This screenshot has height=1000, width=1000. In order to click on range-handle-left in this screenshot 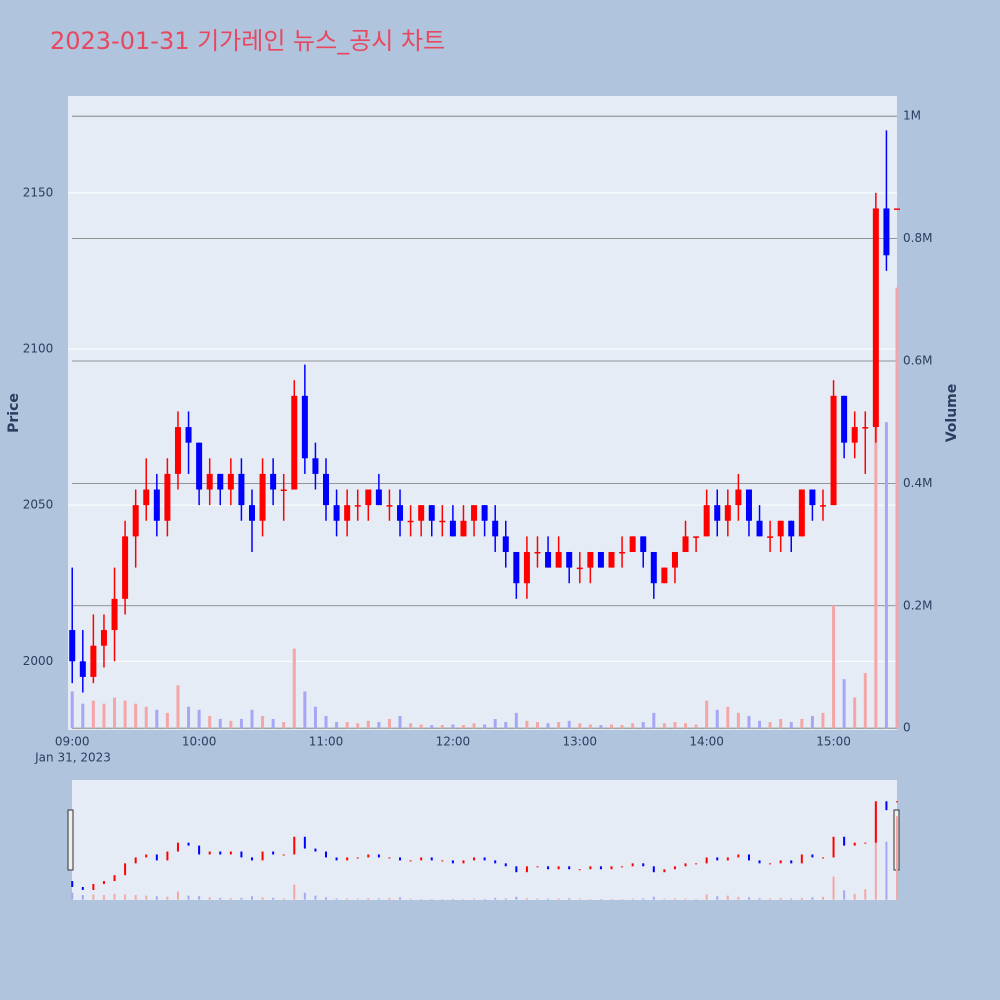, I will do `click(70, 840)`.